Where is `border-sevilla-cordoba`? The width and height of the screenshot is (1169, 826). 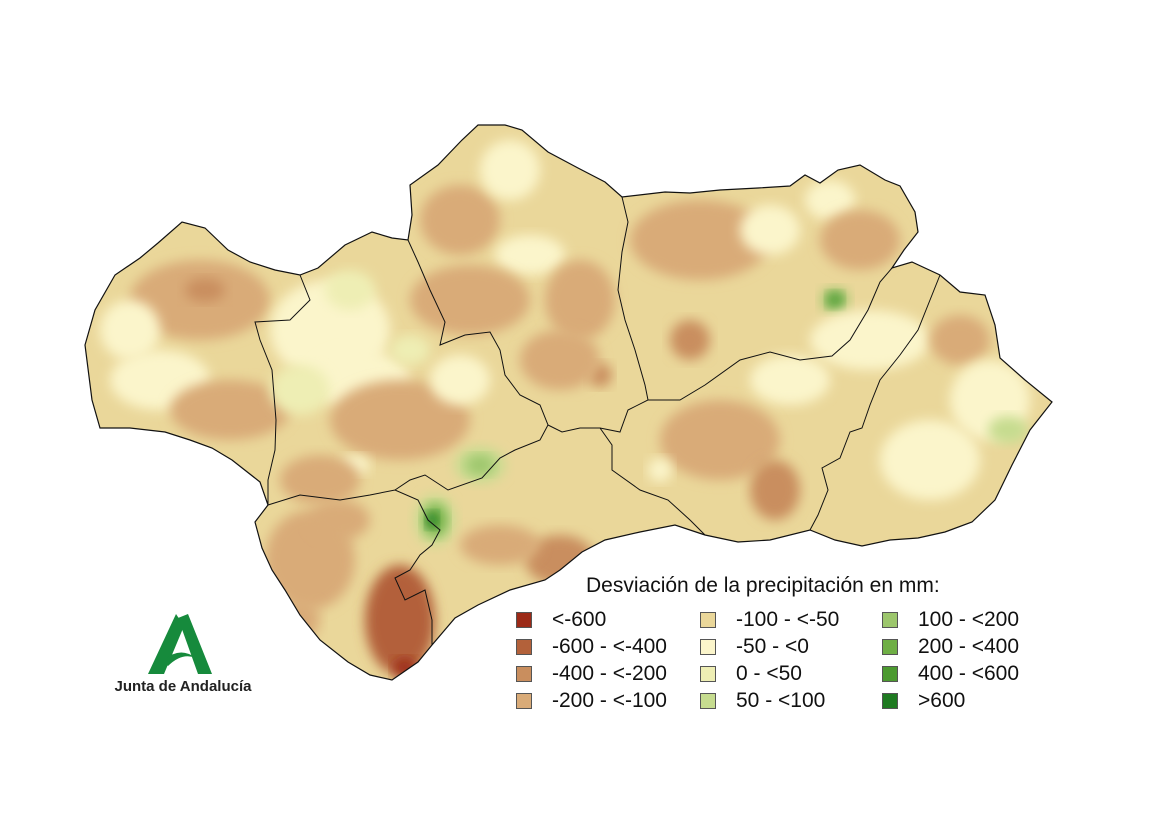 border-sevilla-cordoba is located at coordinates (471, 365).